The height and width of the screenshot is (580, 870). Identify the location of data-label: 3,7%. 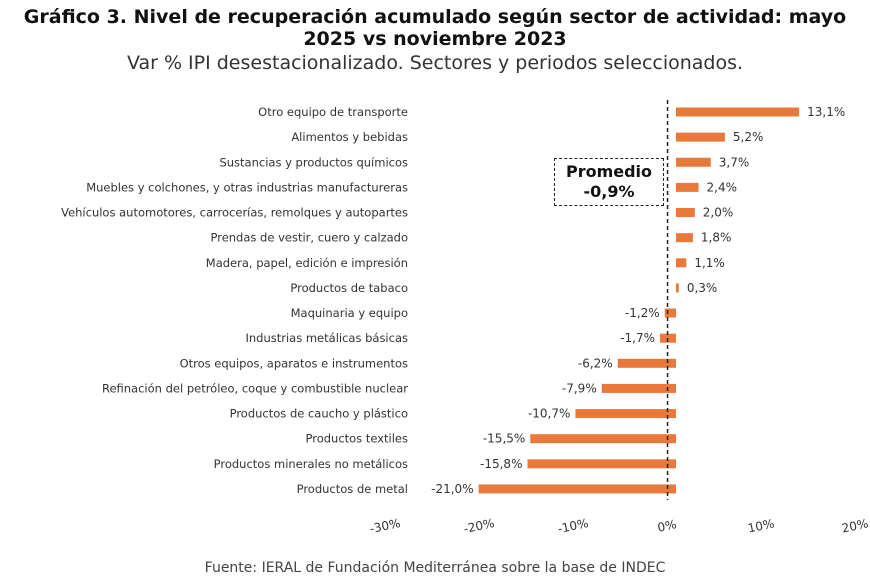
(734, 162).